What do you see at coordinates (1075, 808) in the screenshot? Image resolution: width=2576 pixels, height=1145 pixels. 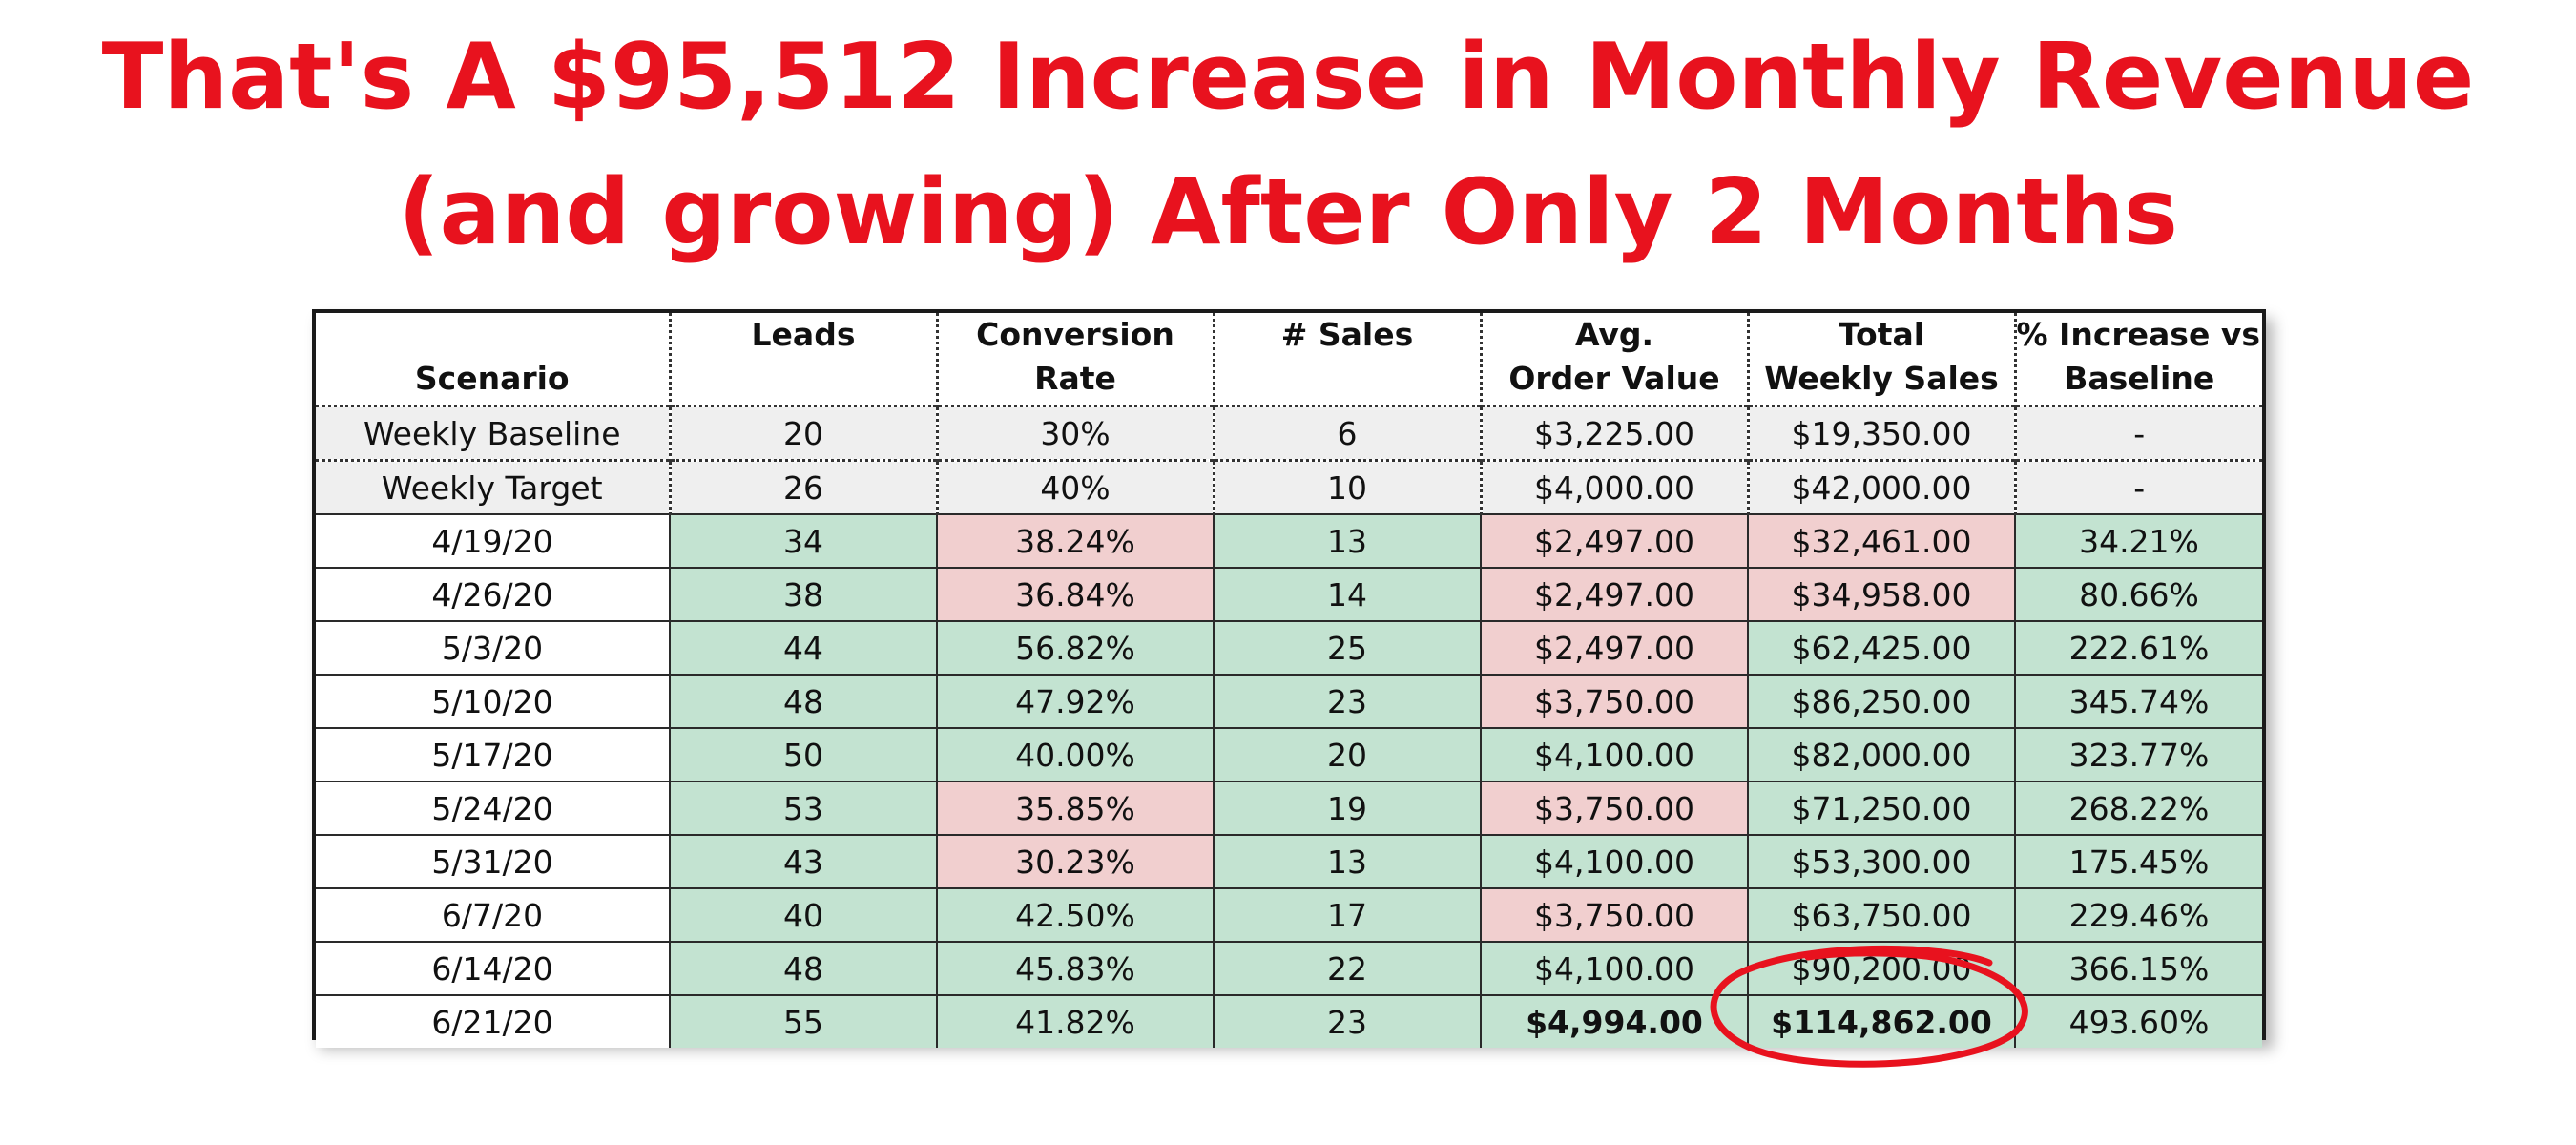 I see `cell-conversion-rate: 35.85%` at bounding box center [1075, 808].